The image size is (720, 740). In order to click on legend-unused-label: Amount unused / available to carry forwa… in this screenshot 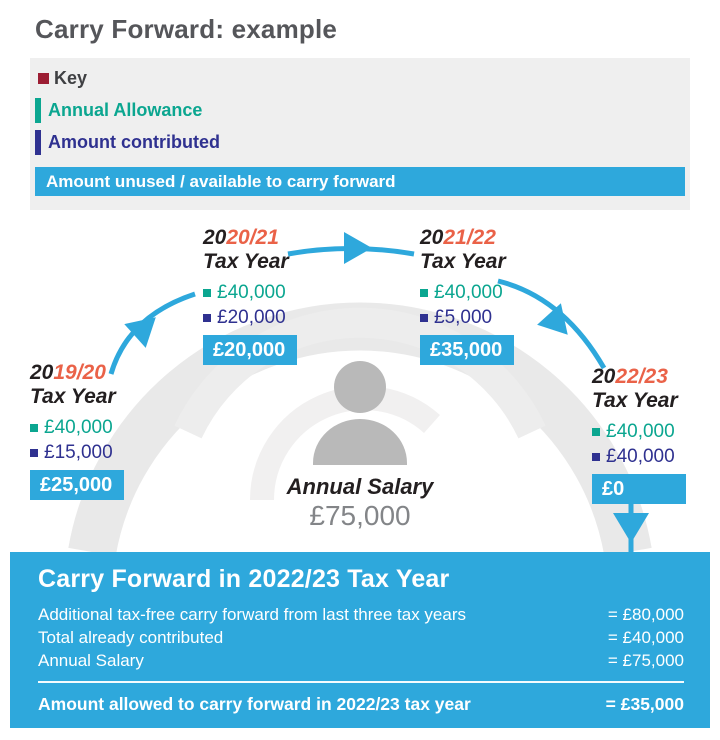, I will do `click(221, 181)`.